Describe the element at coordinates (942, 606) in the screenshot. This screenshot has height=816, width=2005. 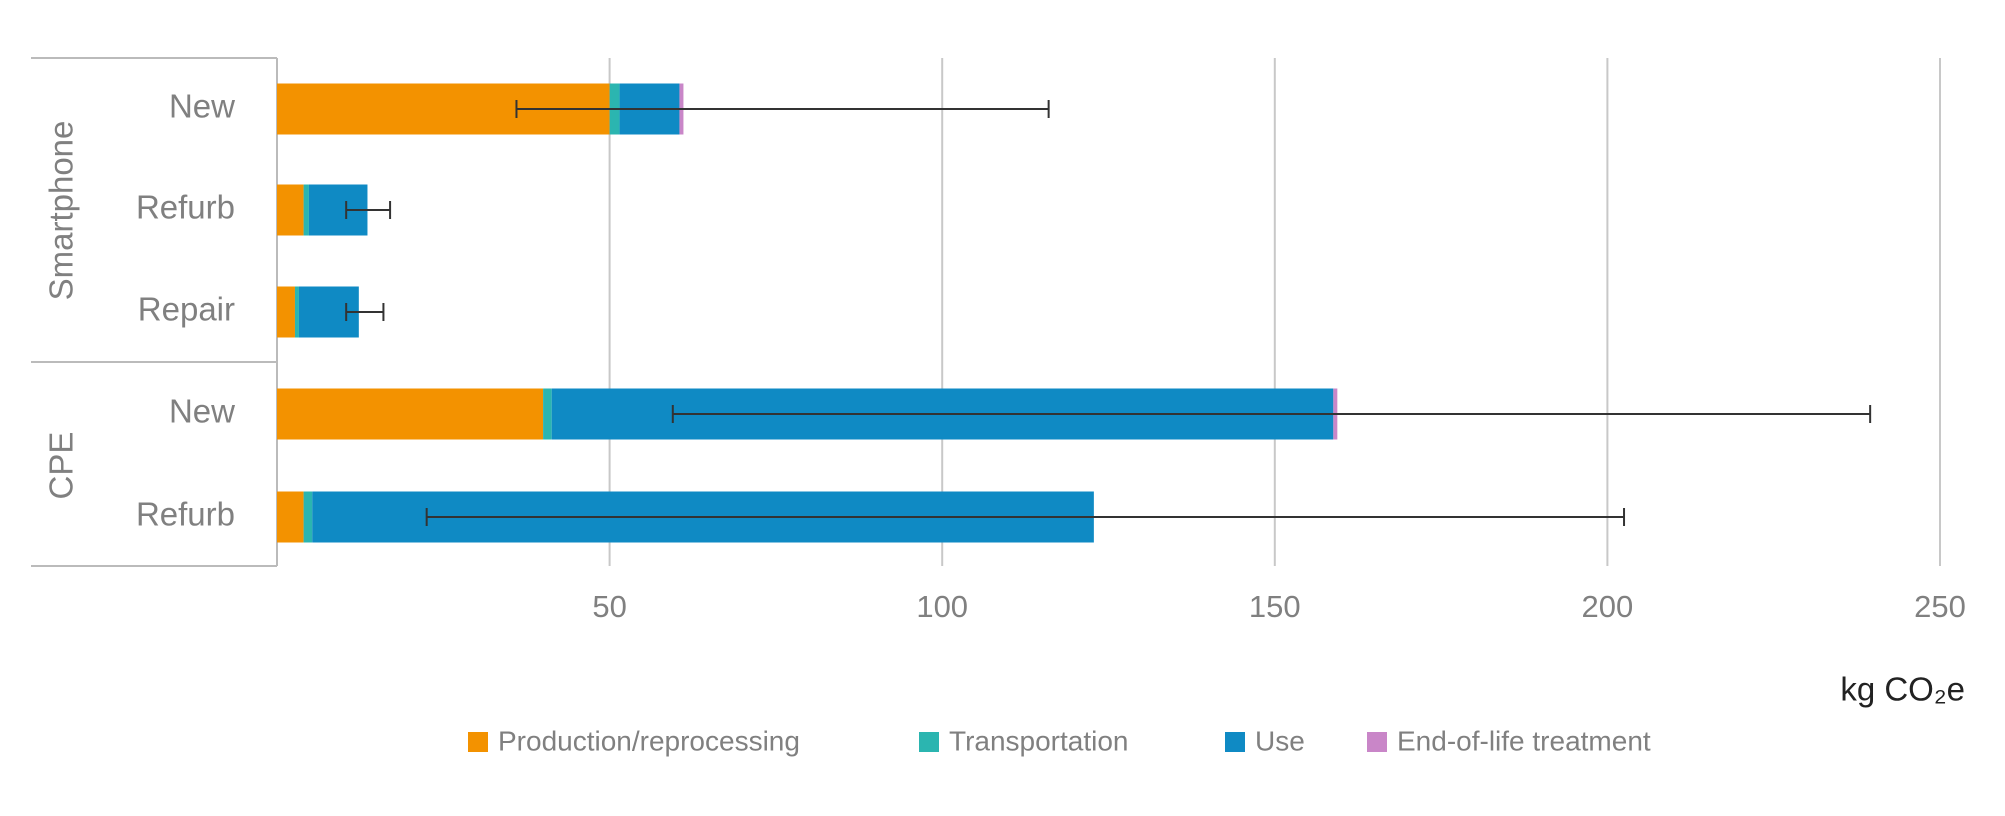
I see `x-tick-label: 100` at that location.